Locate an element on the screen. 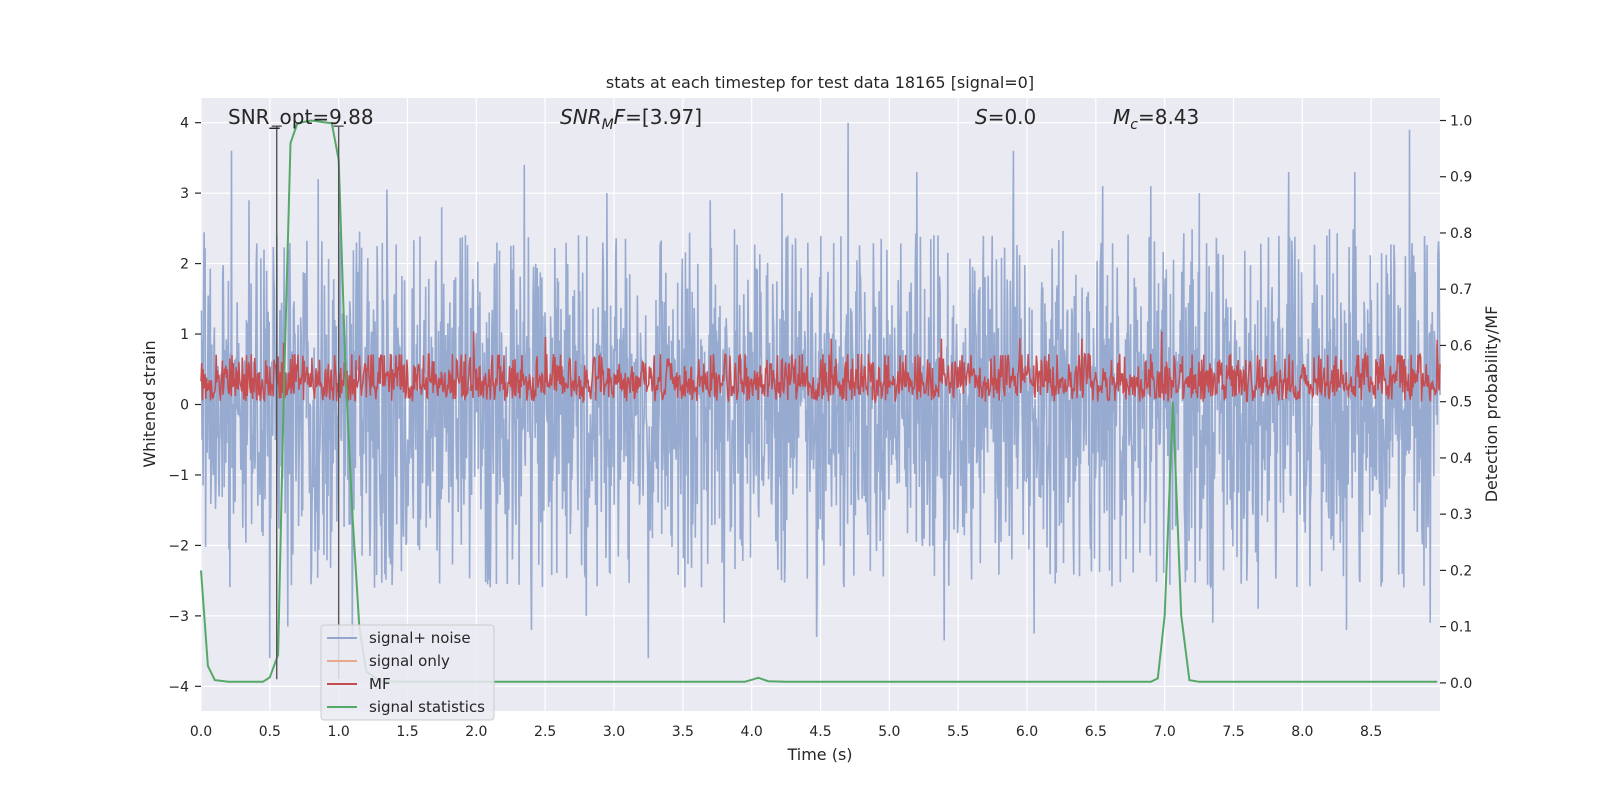 The image size is (1600, 800). annotation-snr-opt: SNR_opt=9.88 is located at coordinates (301, 117).